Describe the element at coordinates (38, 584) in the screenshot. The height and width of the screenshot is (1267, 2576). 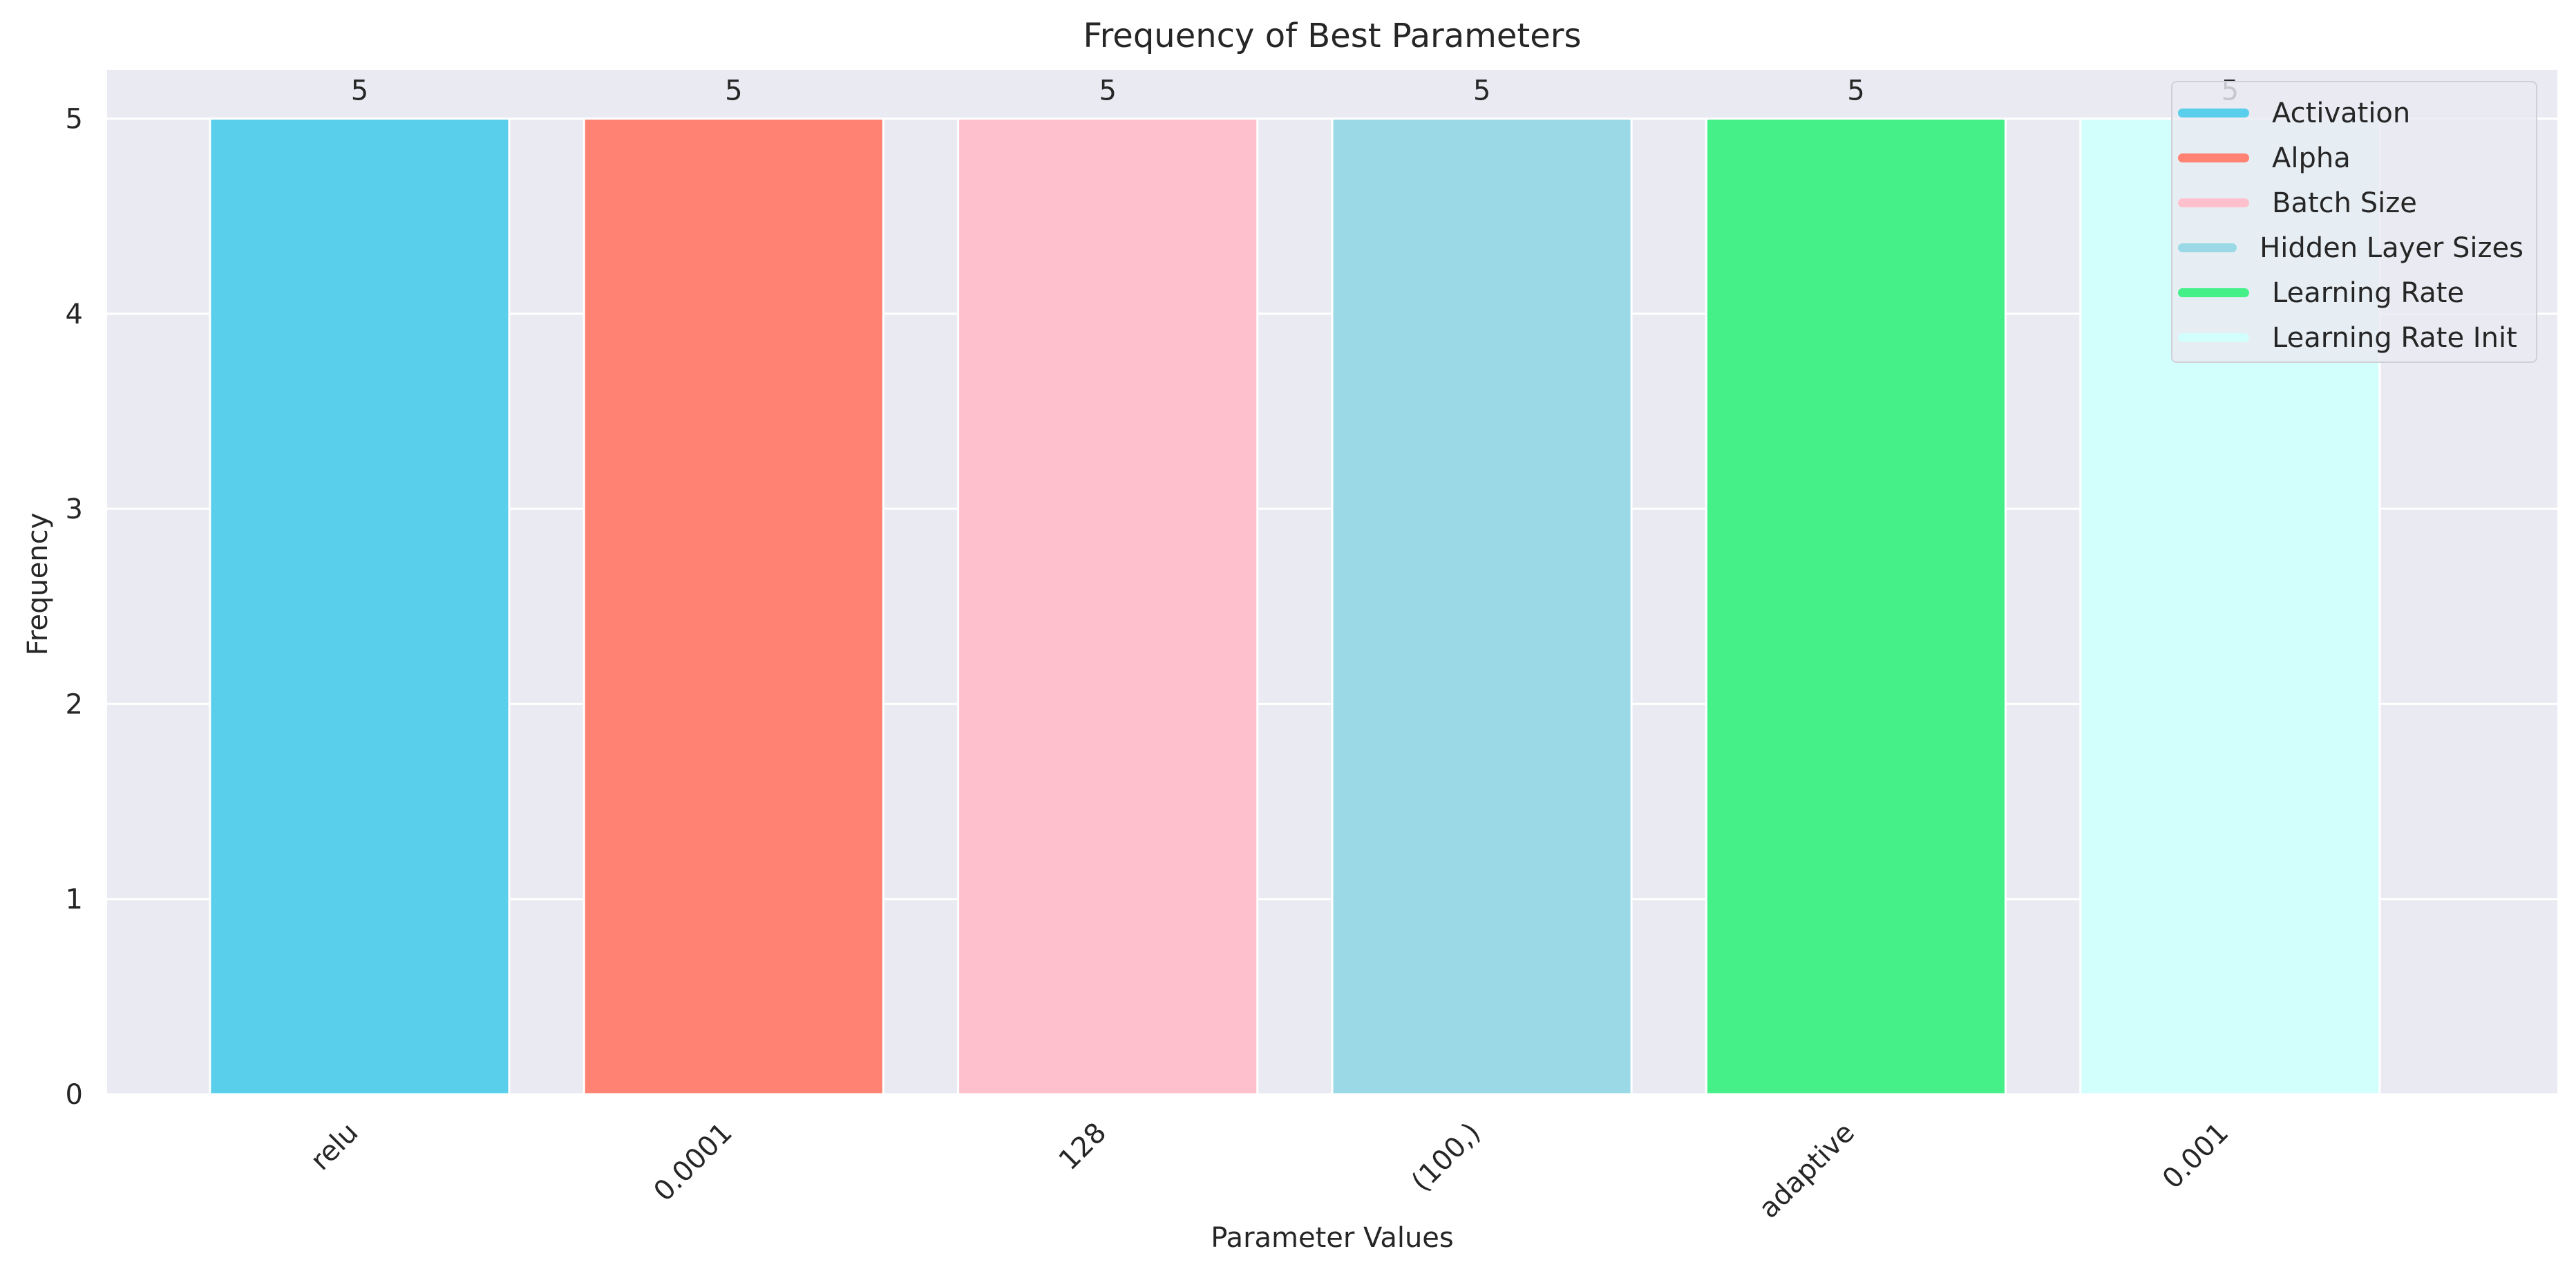
I see `y-axis-label: Frequency` at that location.